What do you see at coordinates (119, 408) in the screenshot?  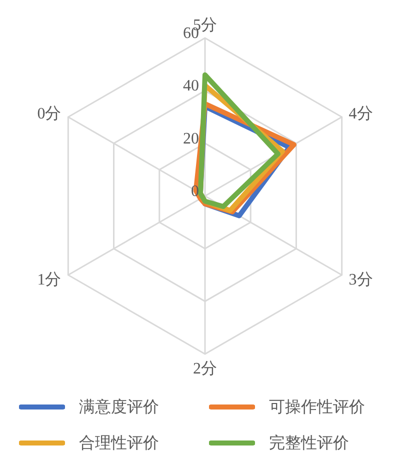 I see `legend-label: 满意度评价` at bounding box center [119, 408].